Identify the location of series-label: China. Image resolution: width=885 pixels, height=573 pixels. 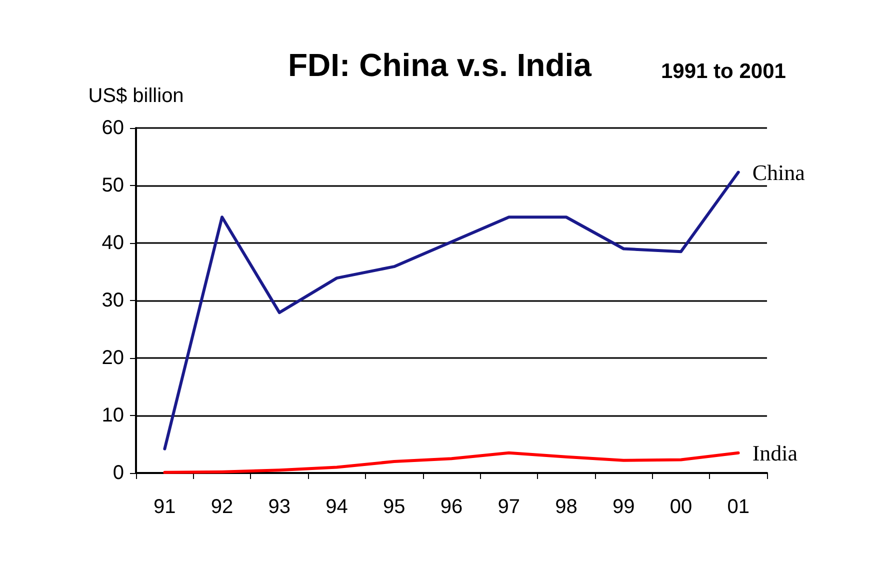
(779, 172).